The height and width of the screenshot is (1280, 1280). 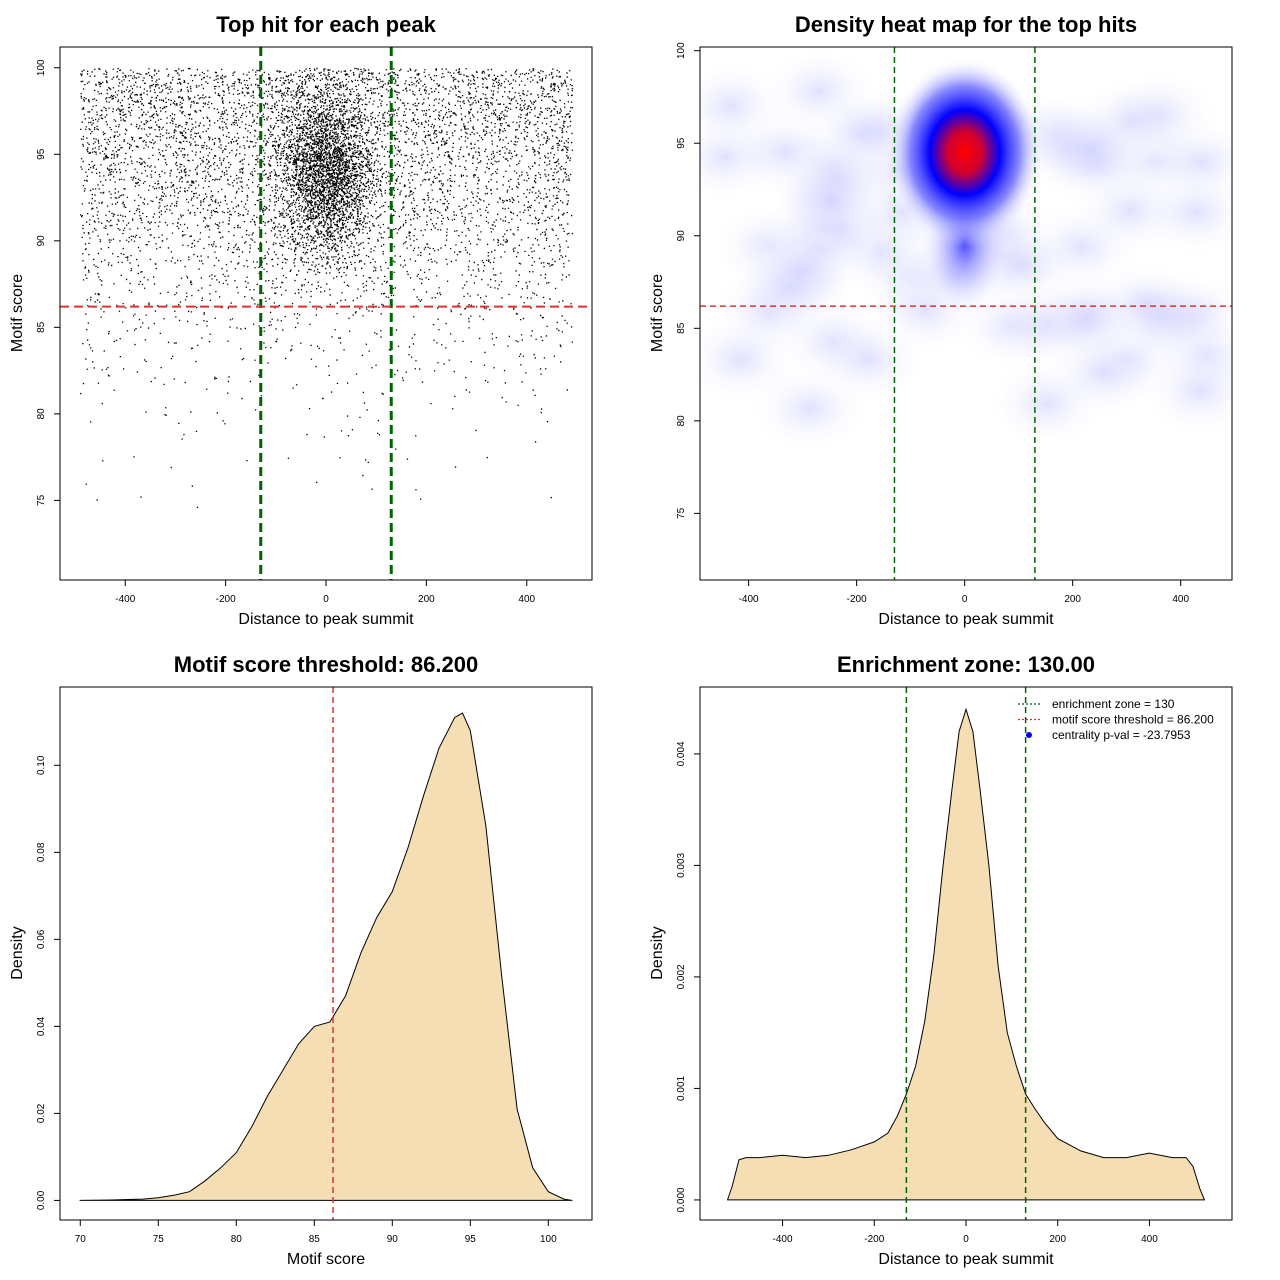 I want to click on x-axis-label: Motif score, so click(x=326, y=1259).